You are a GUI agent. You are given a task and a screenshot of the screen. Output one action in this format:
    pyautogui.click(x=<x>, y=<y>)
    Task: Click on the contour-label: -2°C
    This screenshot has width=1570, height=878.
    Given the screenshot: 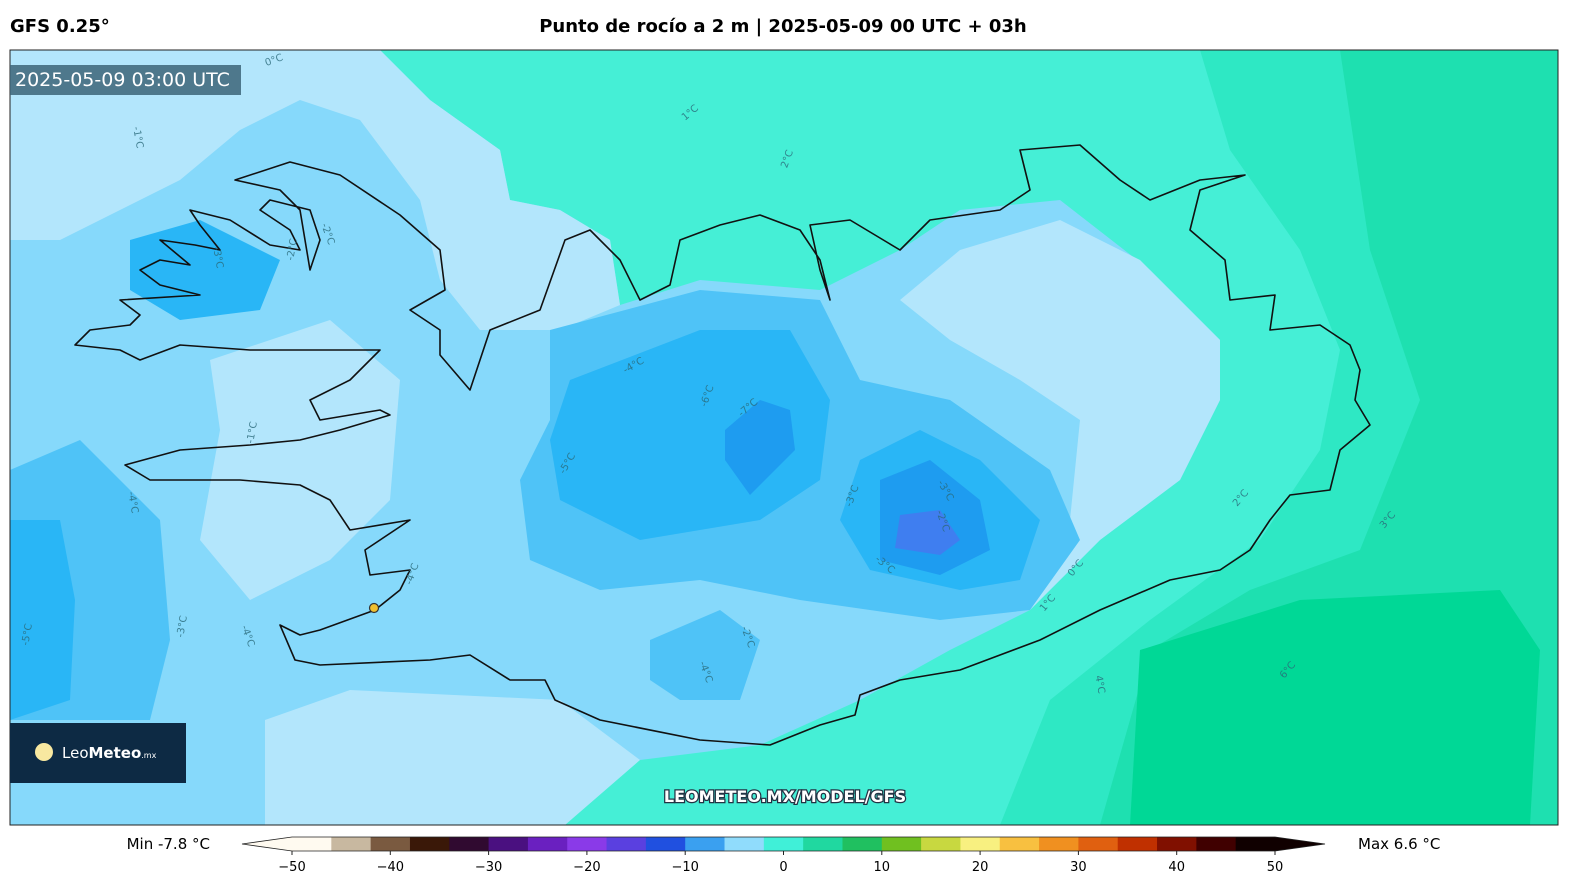 What is the action you would take?
    pyautogui.click(x=292, y=250)
    